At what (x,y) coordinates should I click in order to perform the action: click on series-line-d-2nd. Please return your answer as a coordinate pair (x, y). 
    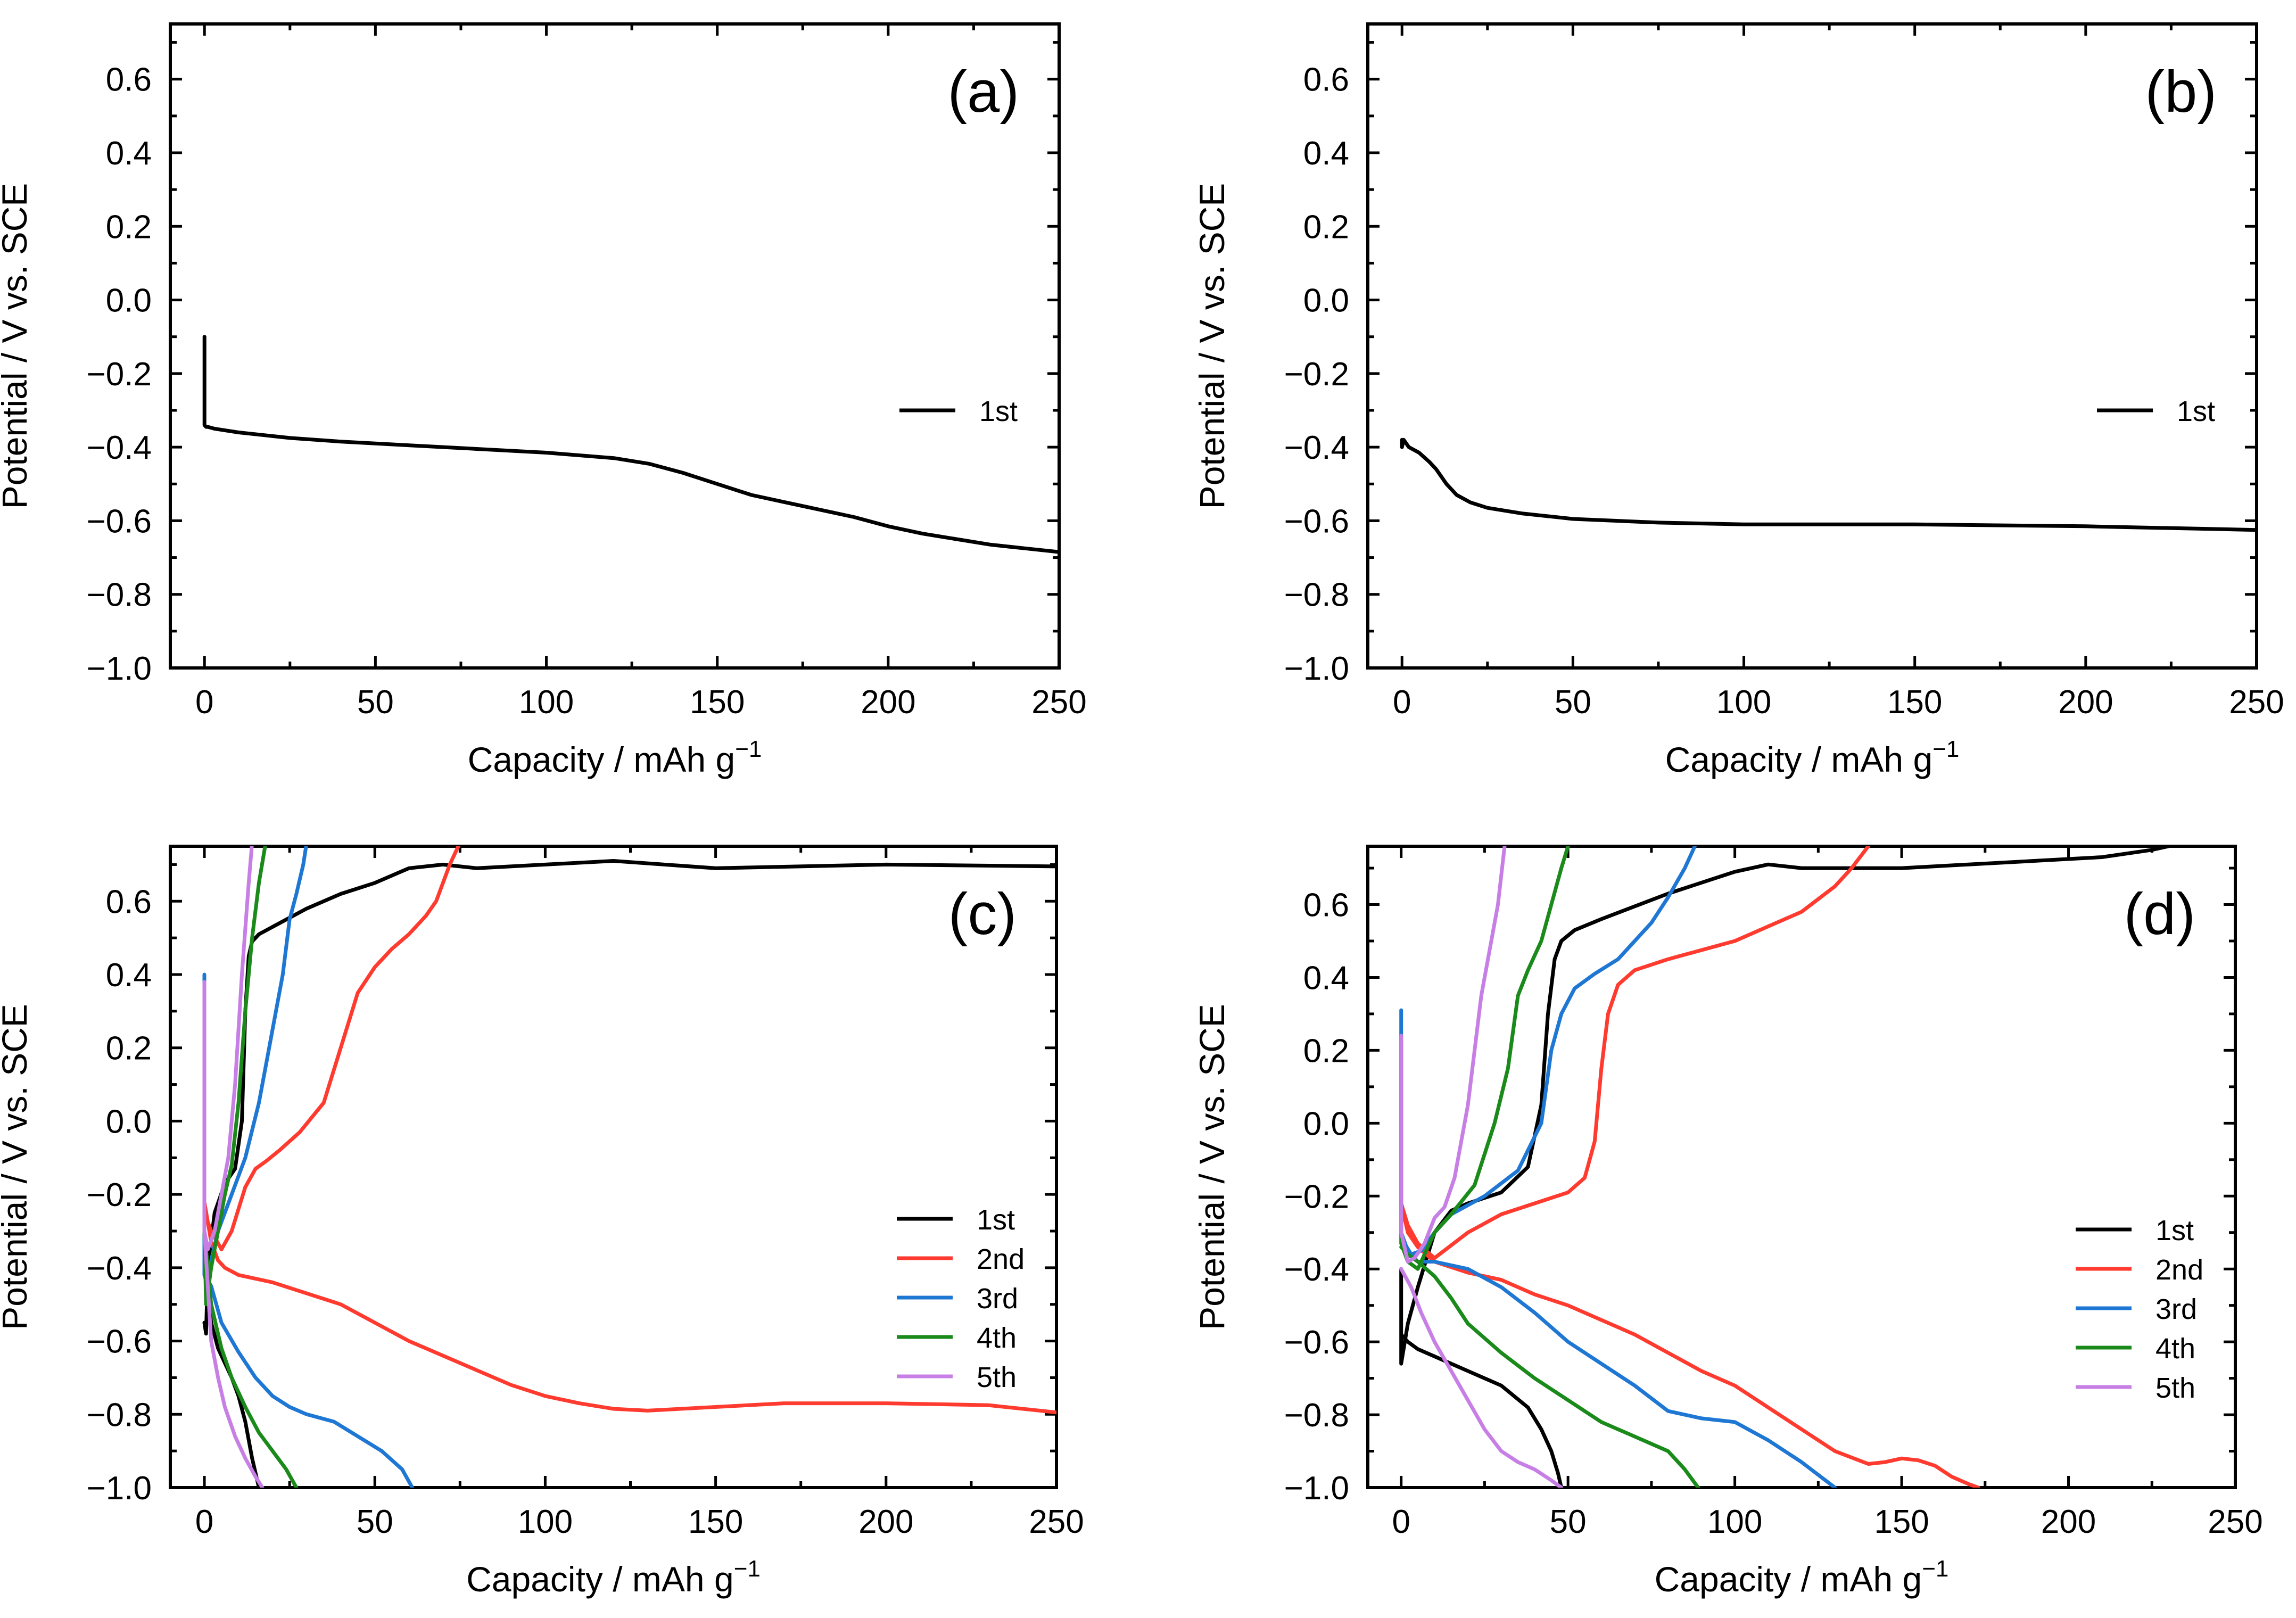
    Looking at the image, I should click on (1689, 1167).